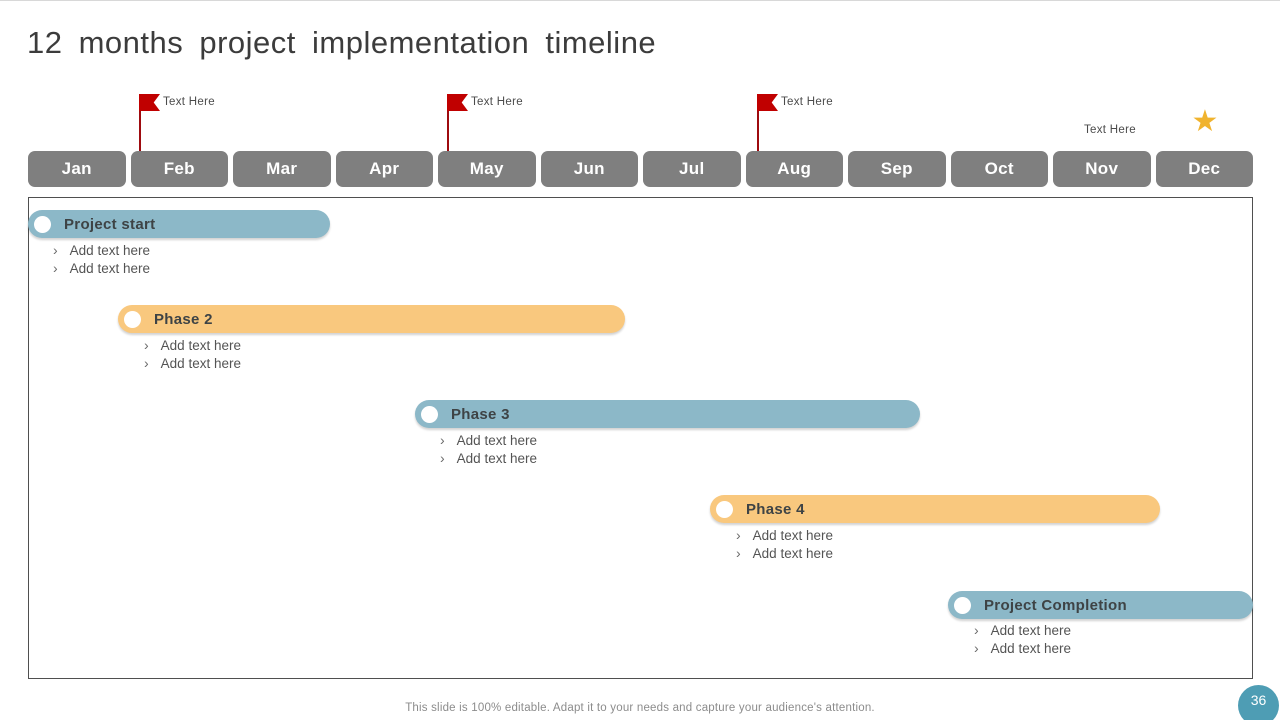 The height and width of the screenshot is (720, 1280). What do you see at coordinates (282, 169) in the screenshot?
I see `month-tab-mar: Mar` at bounding box center [282, 169].